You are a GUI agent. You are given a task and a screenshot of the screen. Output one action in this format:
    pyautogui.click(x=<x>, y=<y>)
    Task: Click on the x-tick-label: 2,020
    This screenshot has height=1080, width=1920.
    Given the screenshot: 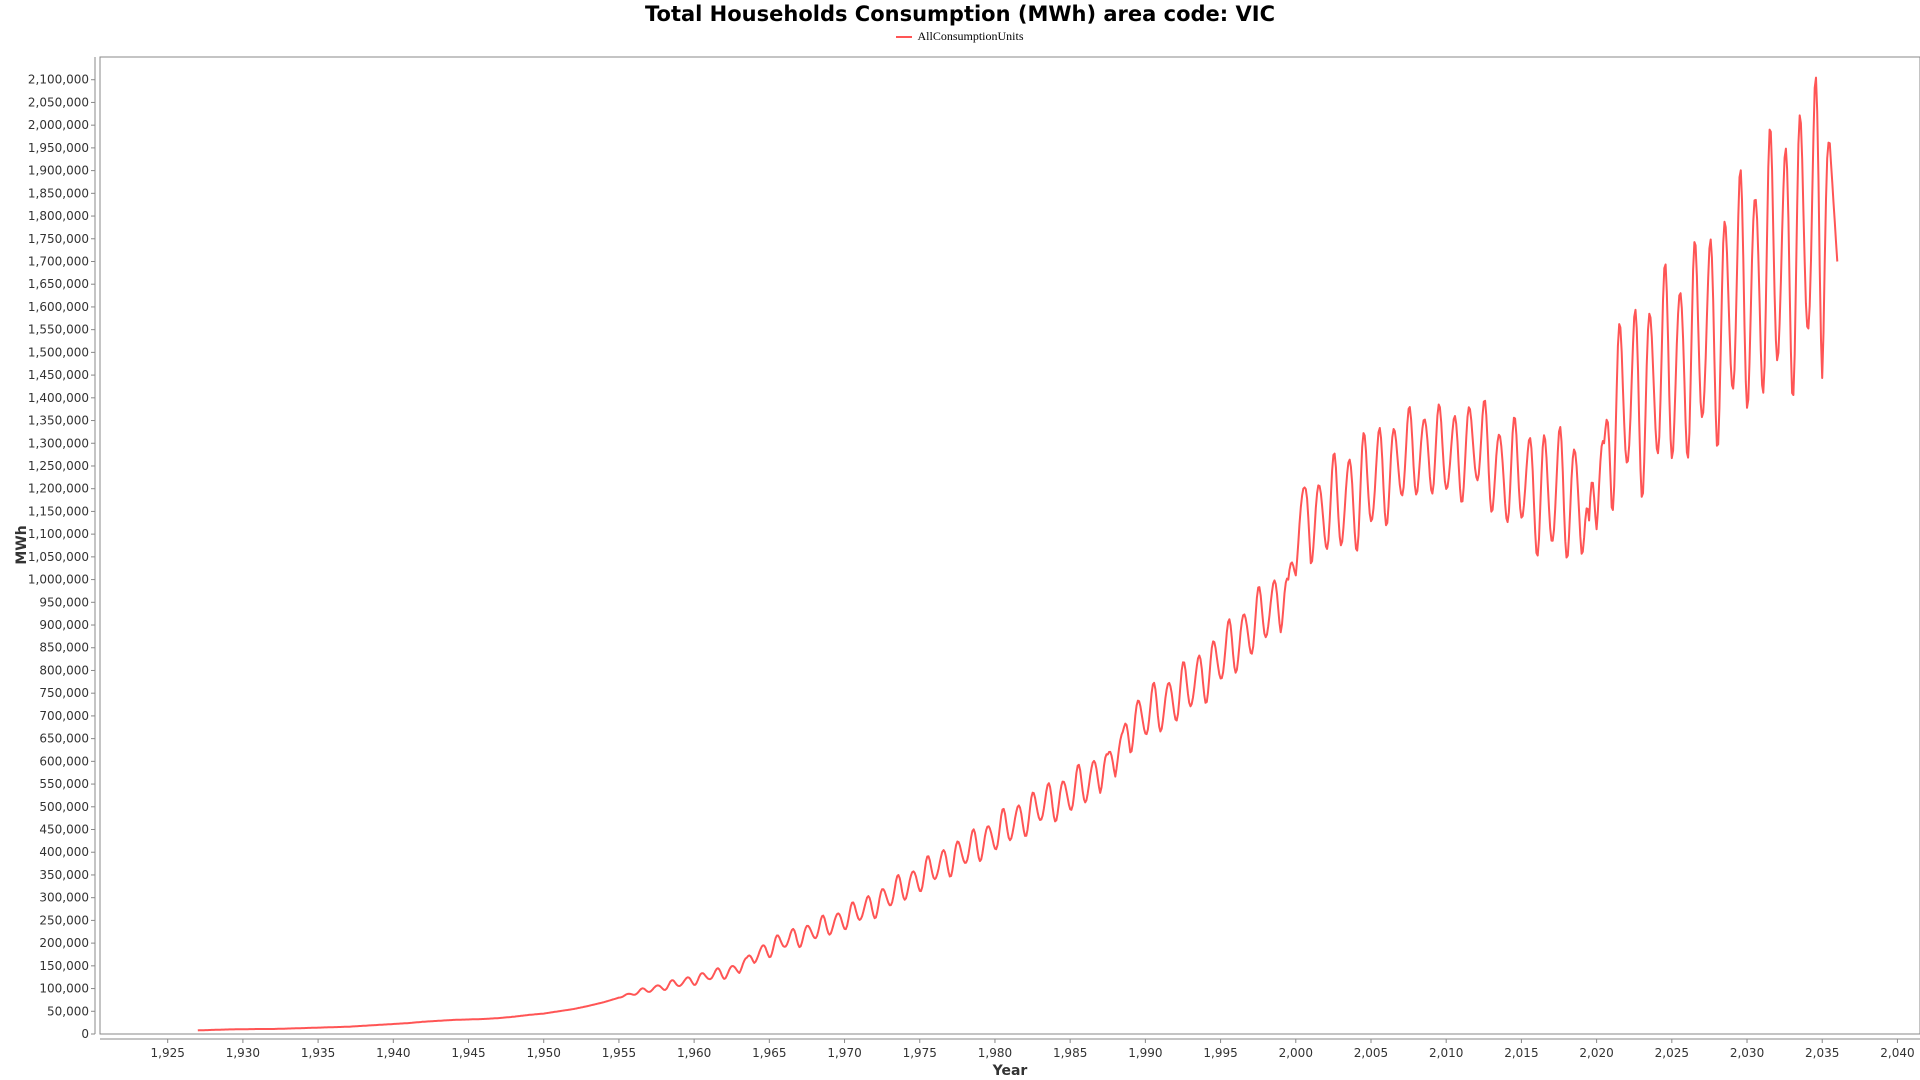 What is the action you would take?
    pyautogui.click(x=1596, y=1053)
    